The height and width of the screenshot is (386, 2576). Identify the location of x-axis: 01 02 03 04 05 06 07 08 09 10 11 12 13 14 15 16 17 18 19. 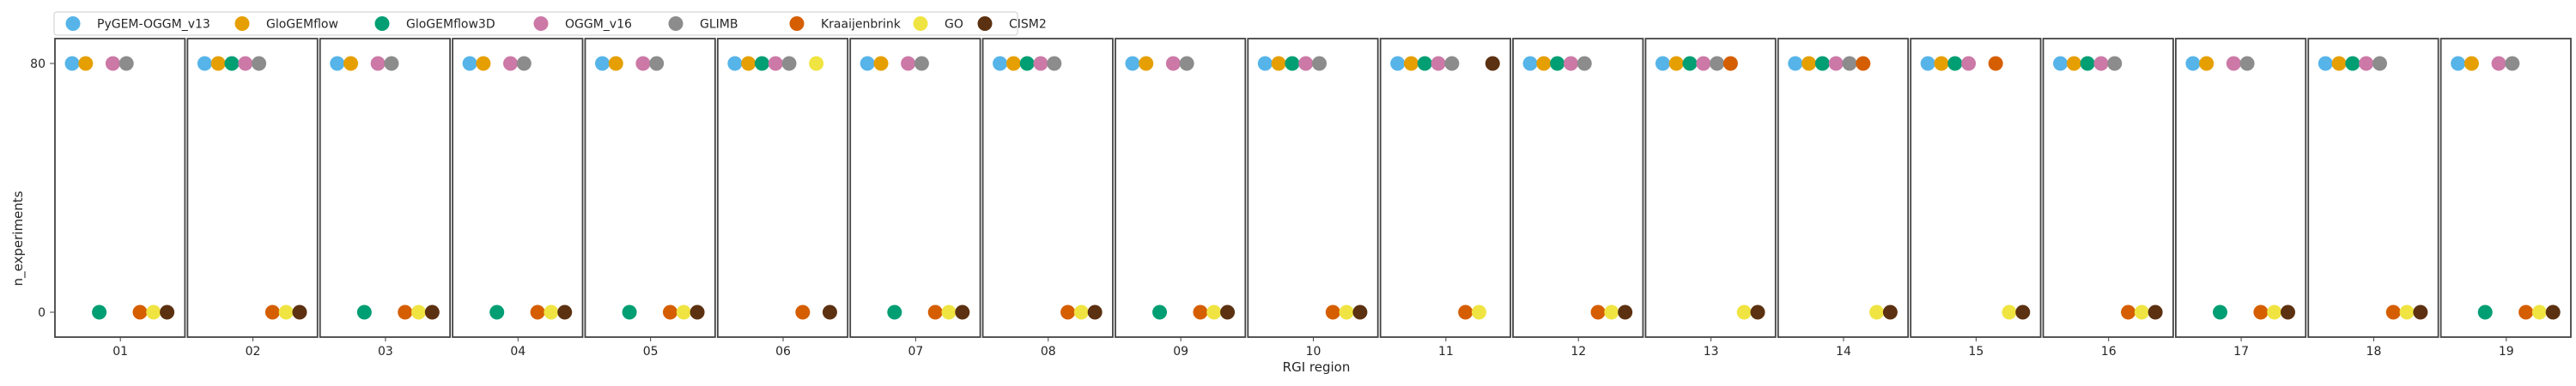
(1313, 348).